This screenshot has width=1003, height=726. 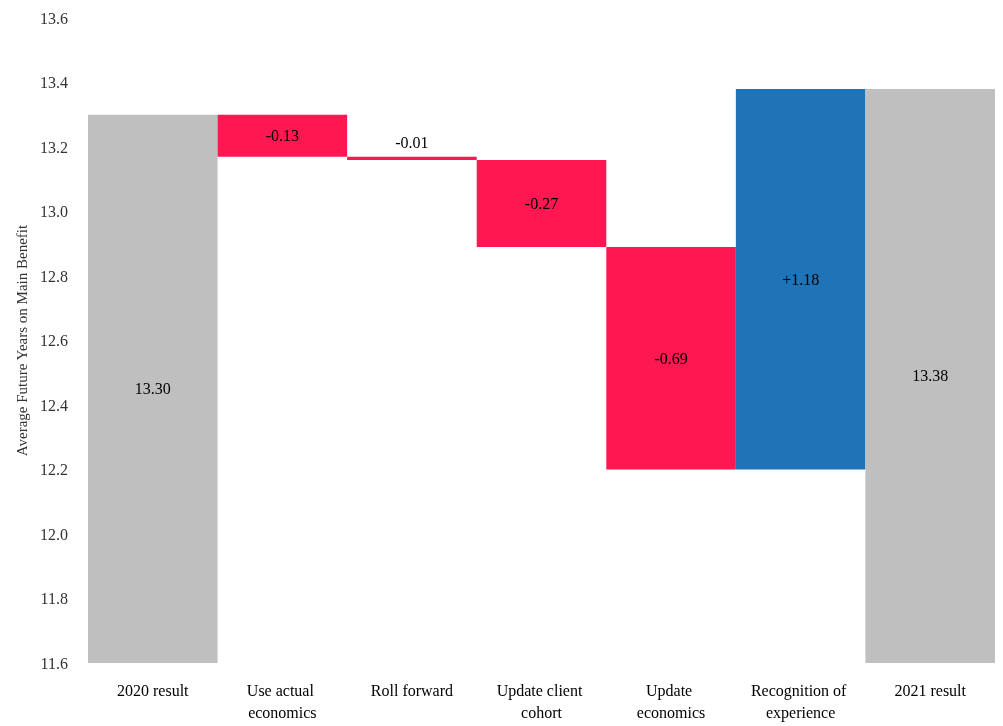 What do you see at coordinates (54, 82) in the screenshot?
I see `y-tick-label: 13.4` at bounding box center [54, 82].